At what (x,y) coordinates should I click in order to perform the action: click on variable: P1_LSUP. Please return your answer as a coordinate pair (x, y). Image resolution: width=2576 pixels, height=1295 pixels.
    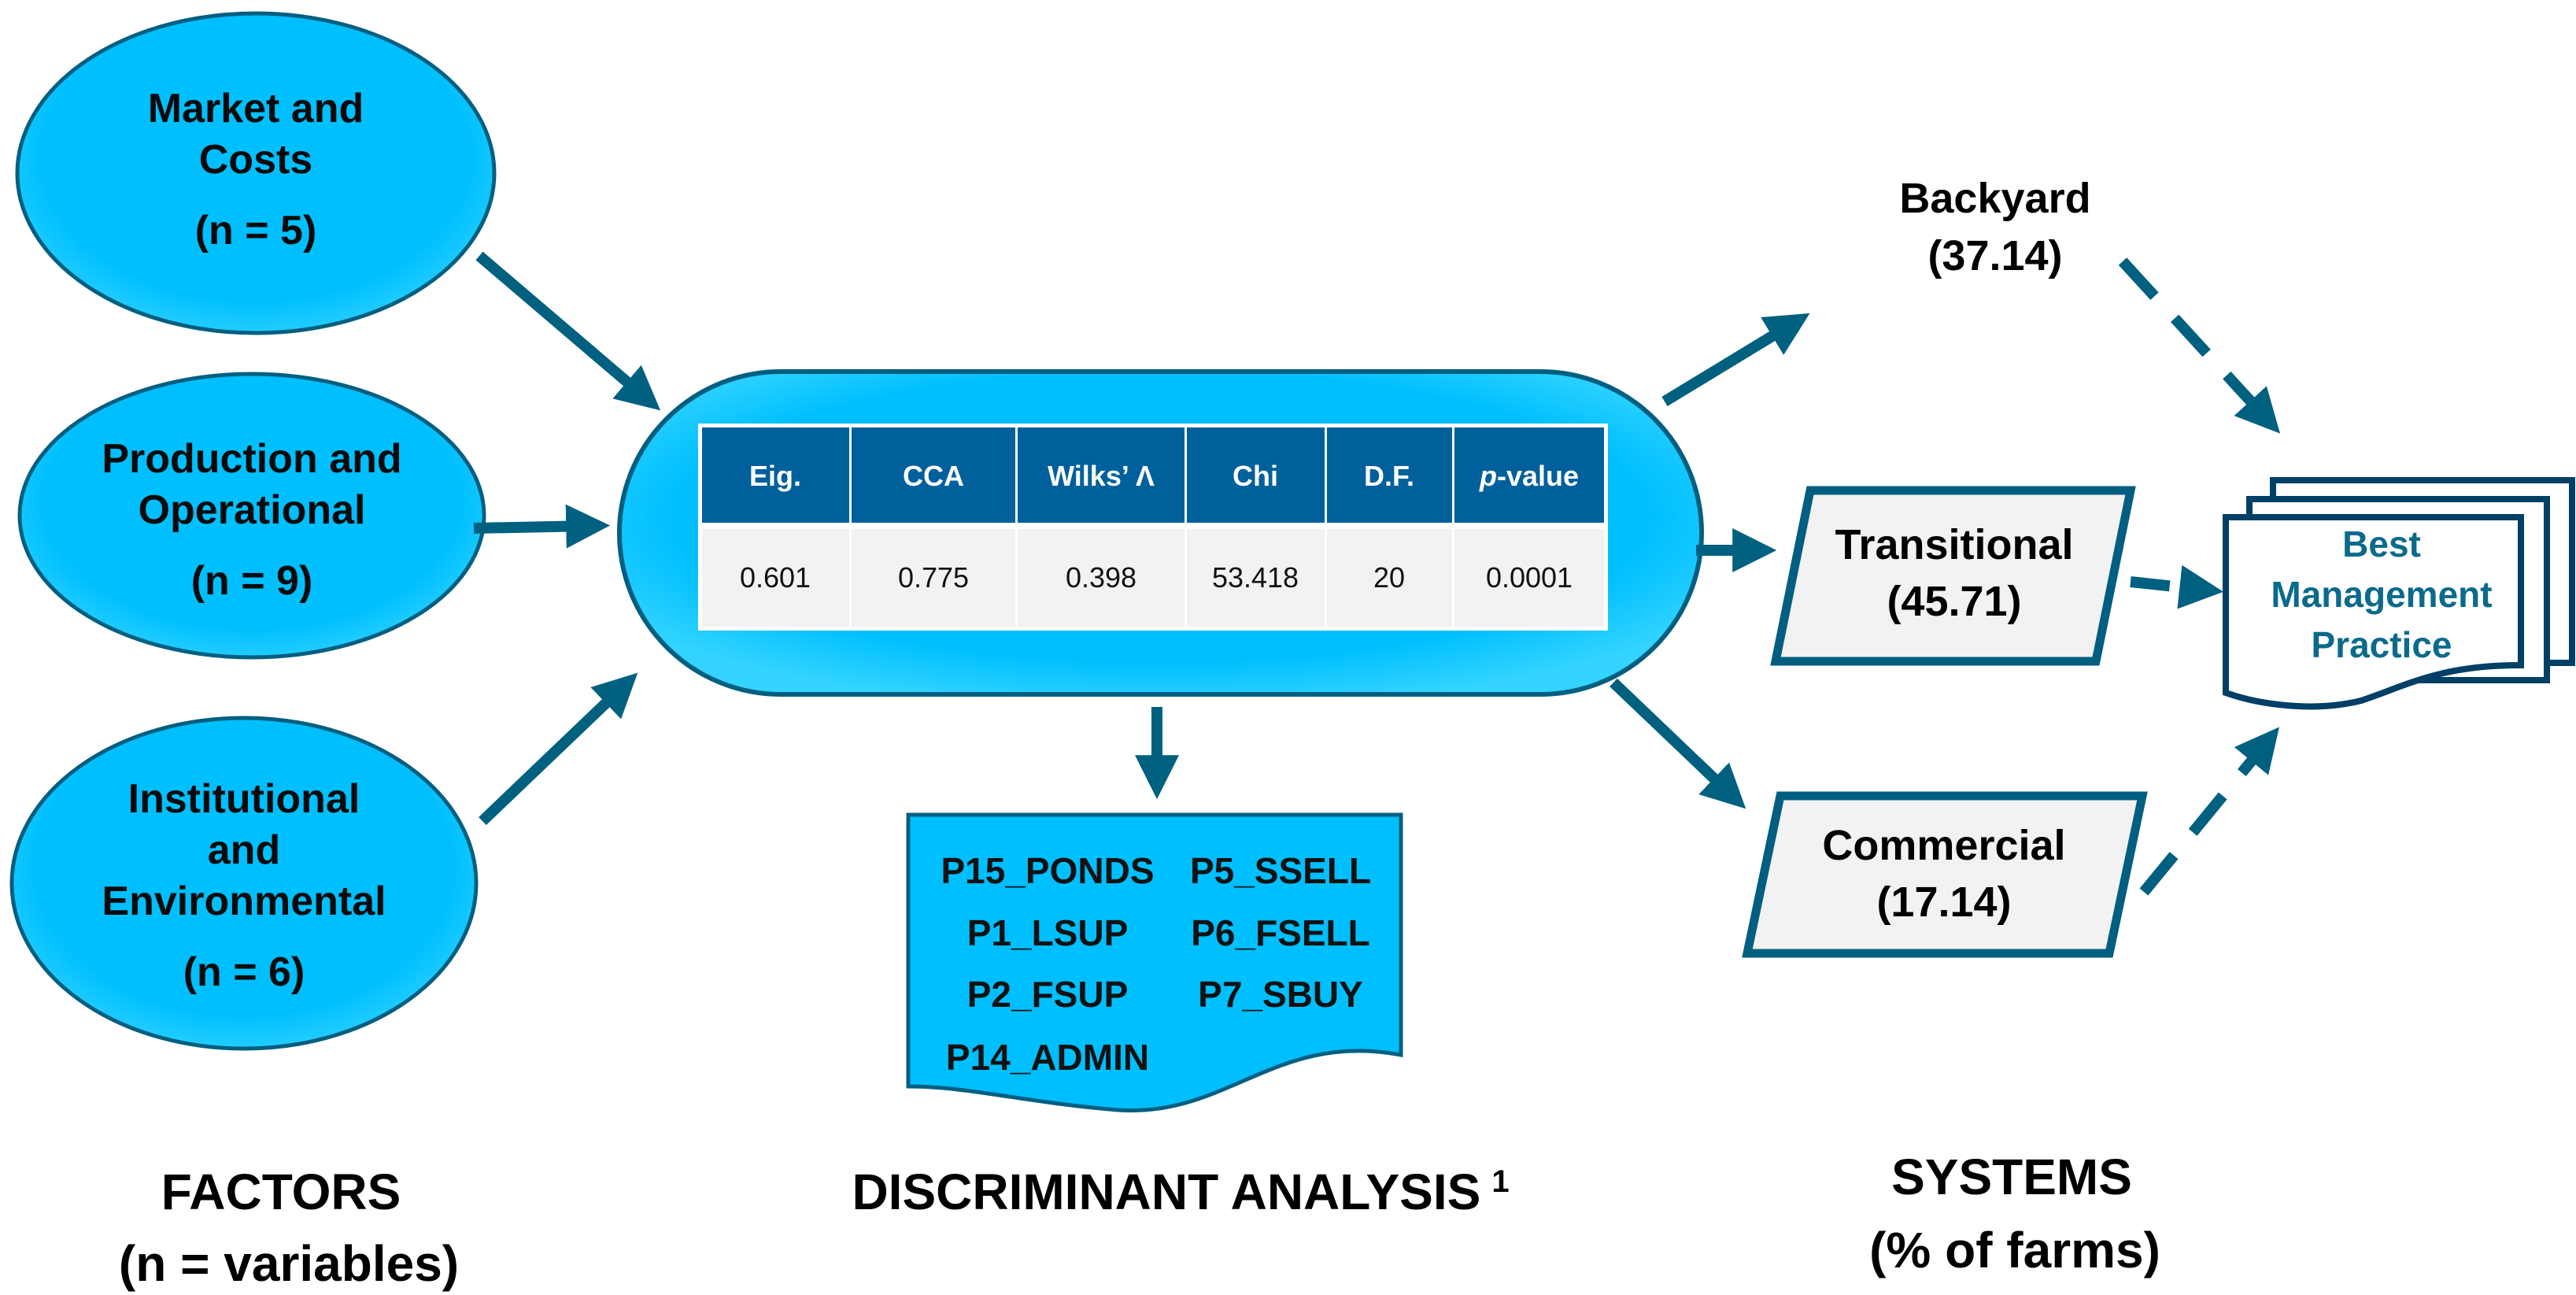
    Looking at the image, I should click on (1048, 932).